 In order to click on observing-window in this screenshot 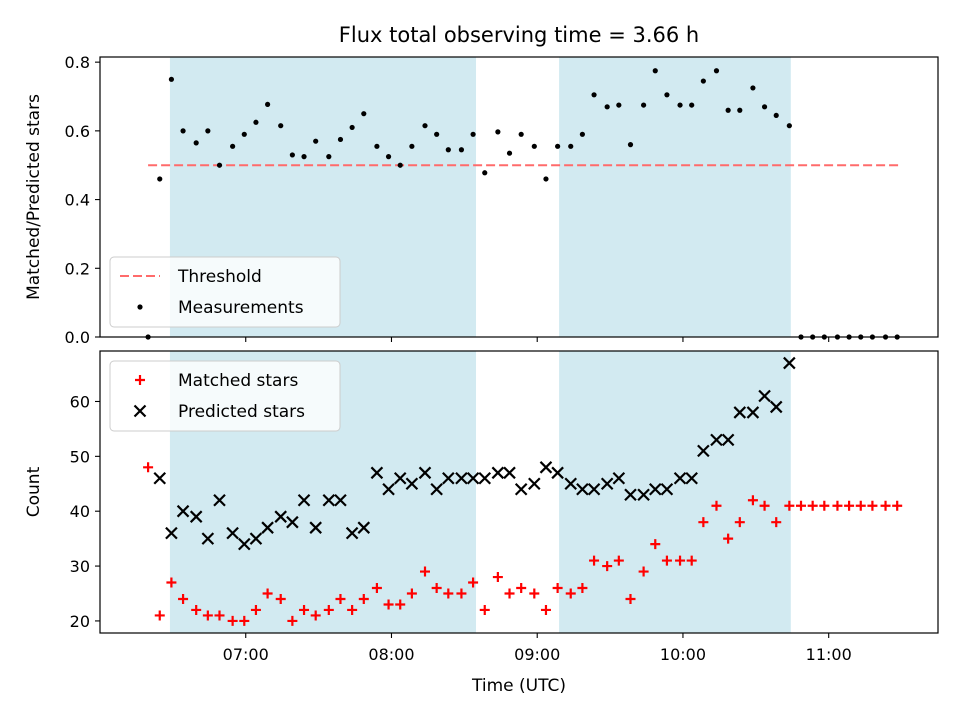, I will do `click(675, 492)`.